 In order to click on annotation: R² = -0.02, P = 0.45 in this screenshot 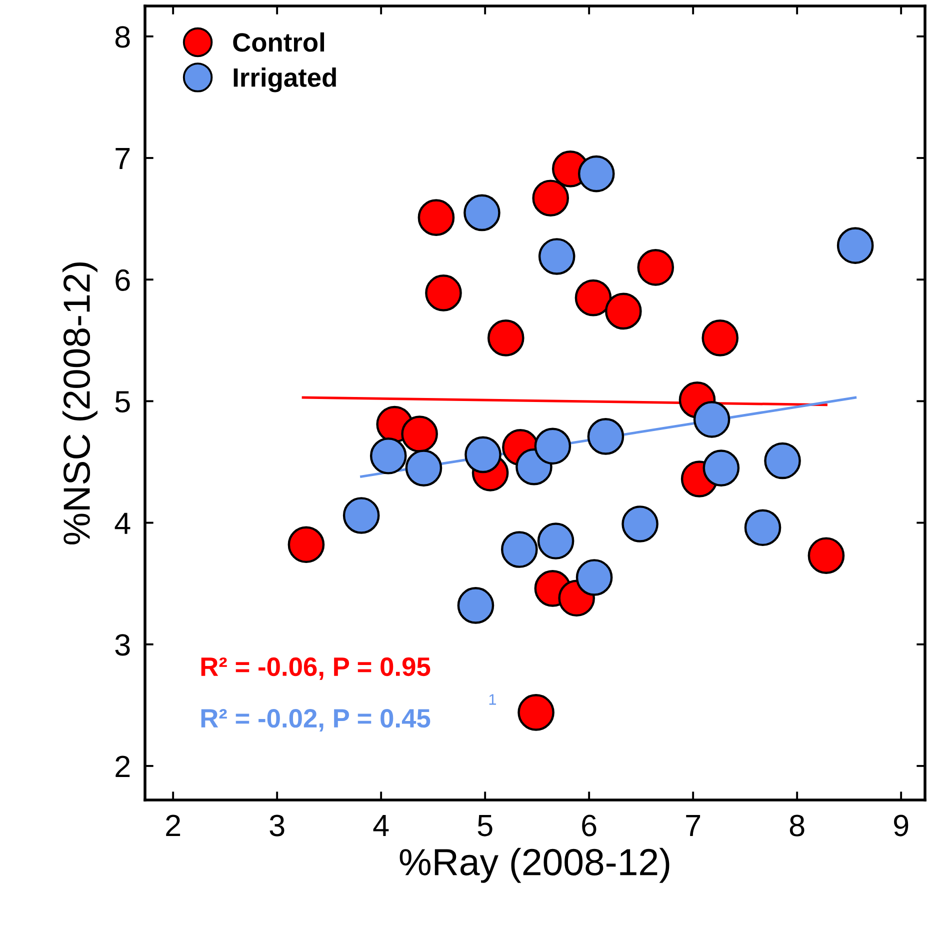, I will do `click(315, 720)`.